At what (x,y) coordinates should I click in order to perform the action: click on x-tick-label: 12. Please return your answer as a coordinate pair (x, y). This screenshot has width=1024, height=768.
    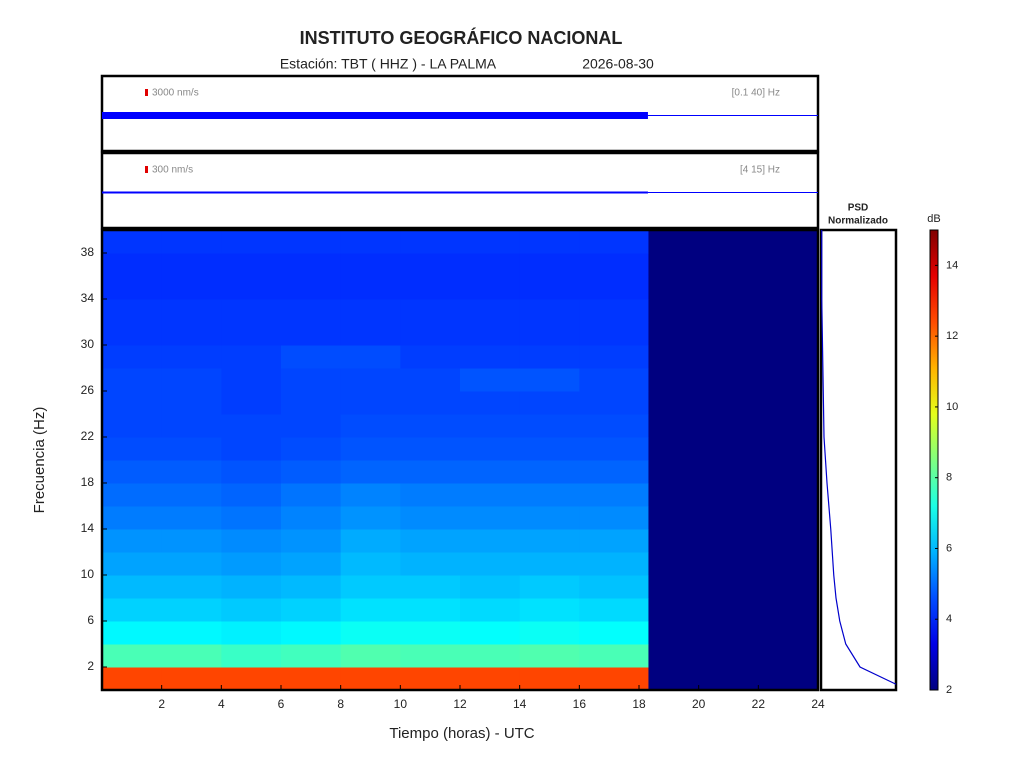
    Looking at the image, I should click on (460, 704).